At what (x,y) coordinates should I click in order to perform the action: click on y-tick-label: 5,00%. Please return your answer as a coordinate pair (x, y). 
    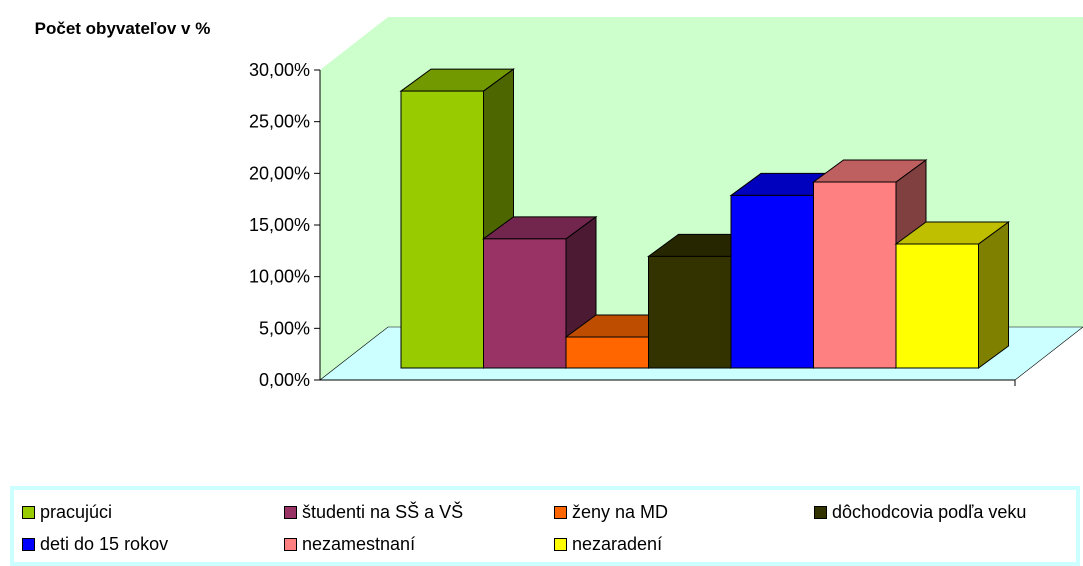
    Looking at the image, I should click on (284, 328).